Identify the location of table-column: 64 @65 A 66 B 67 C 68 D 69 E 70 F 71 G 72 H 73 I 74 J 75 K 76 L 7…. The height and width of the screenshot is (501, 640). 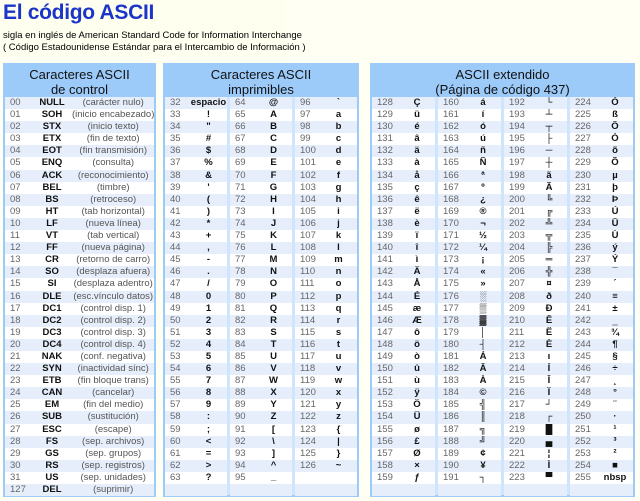
(261, 297).